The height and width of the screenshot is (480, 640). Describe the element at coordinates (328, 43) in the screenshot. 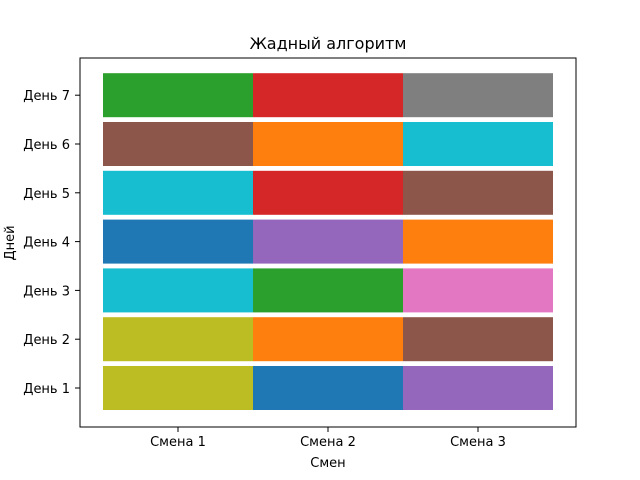

I see `chart-title: Жадный алгоритм` at that location.